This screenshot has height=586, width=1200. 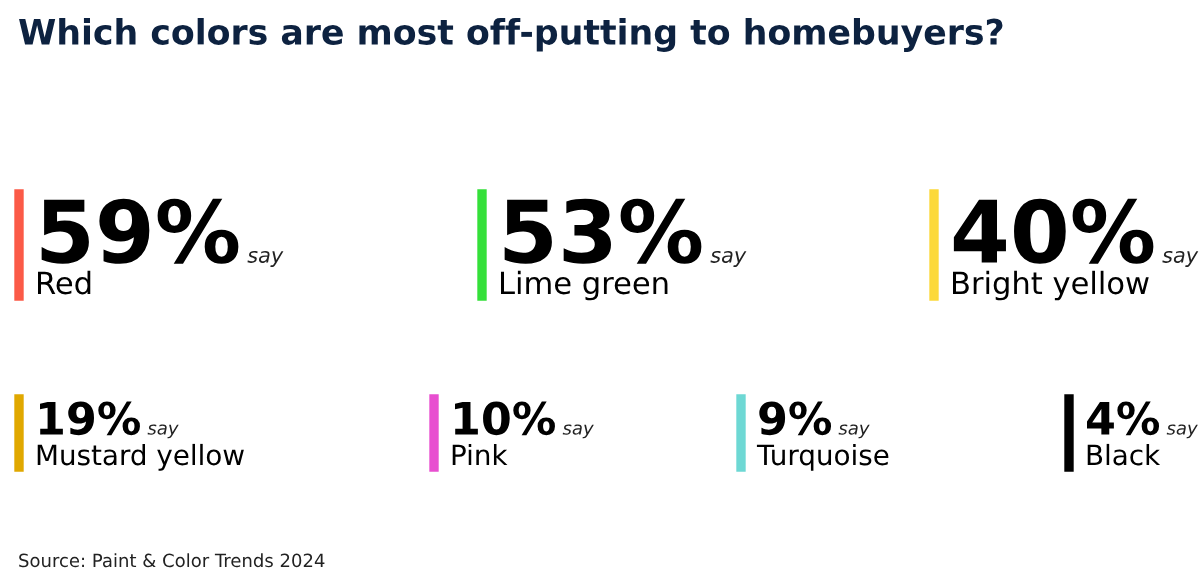 What do you see at coordinates (140, 457) in the screenshot?
I see `category-label: Mustard yellow` at bounding box center [140, 457].